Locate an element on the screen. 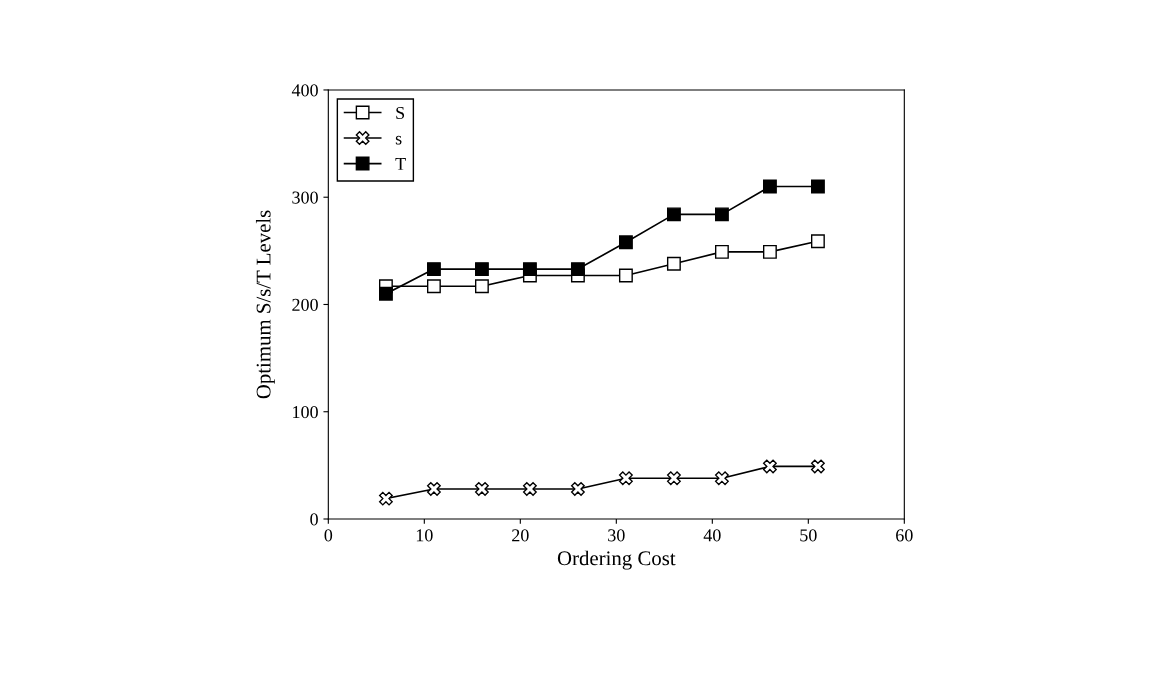  legend-label: T is located at coordinates (400, 164).